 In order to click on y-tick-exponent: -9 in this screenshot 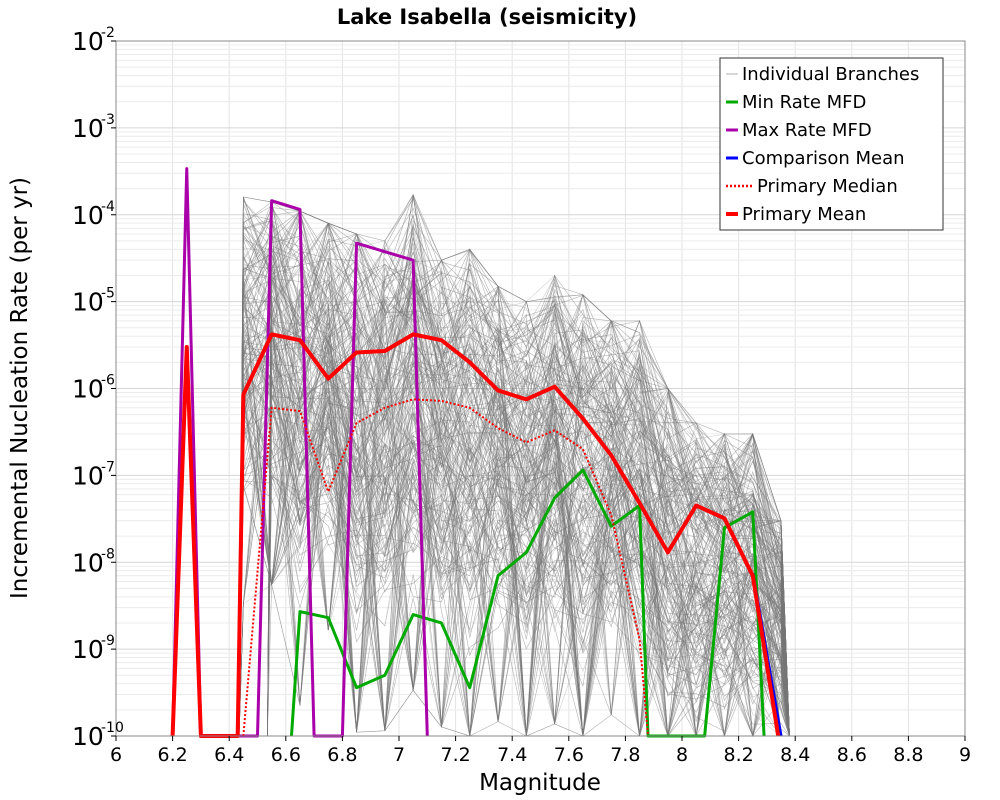, I will do `click(108, 641)`.